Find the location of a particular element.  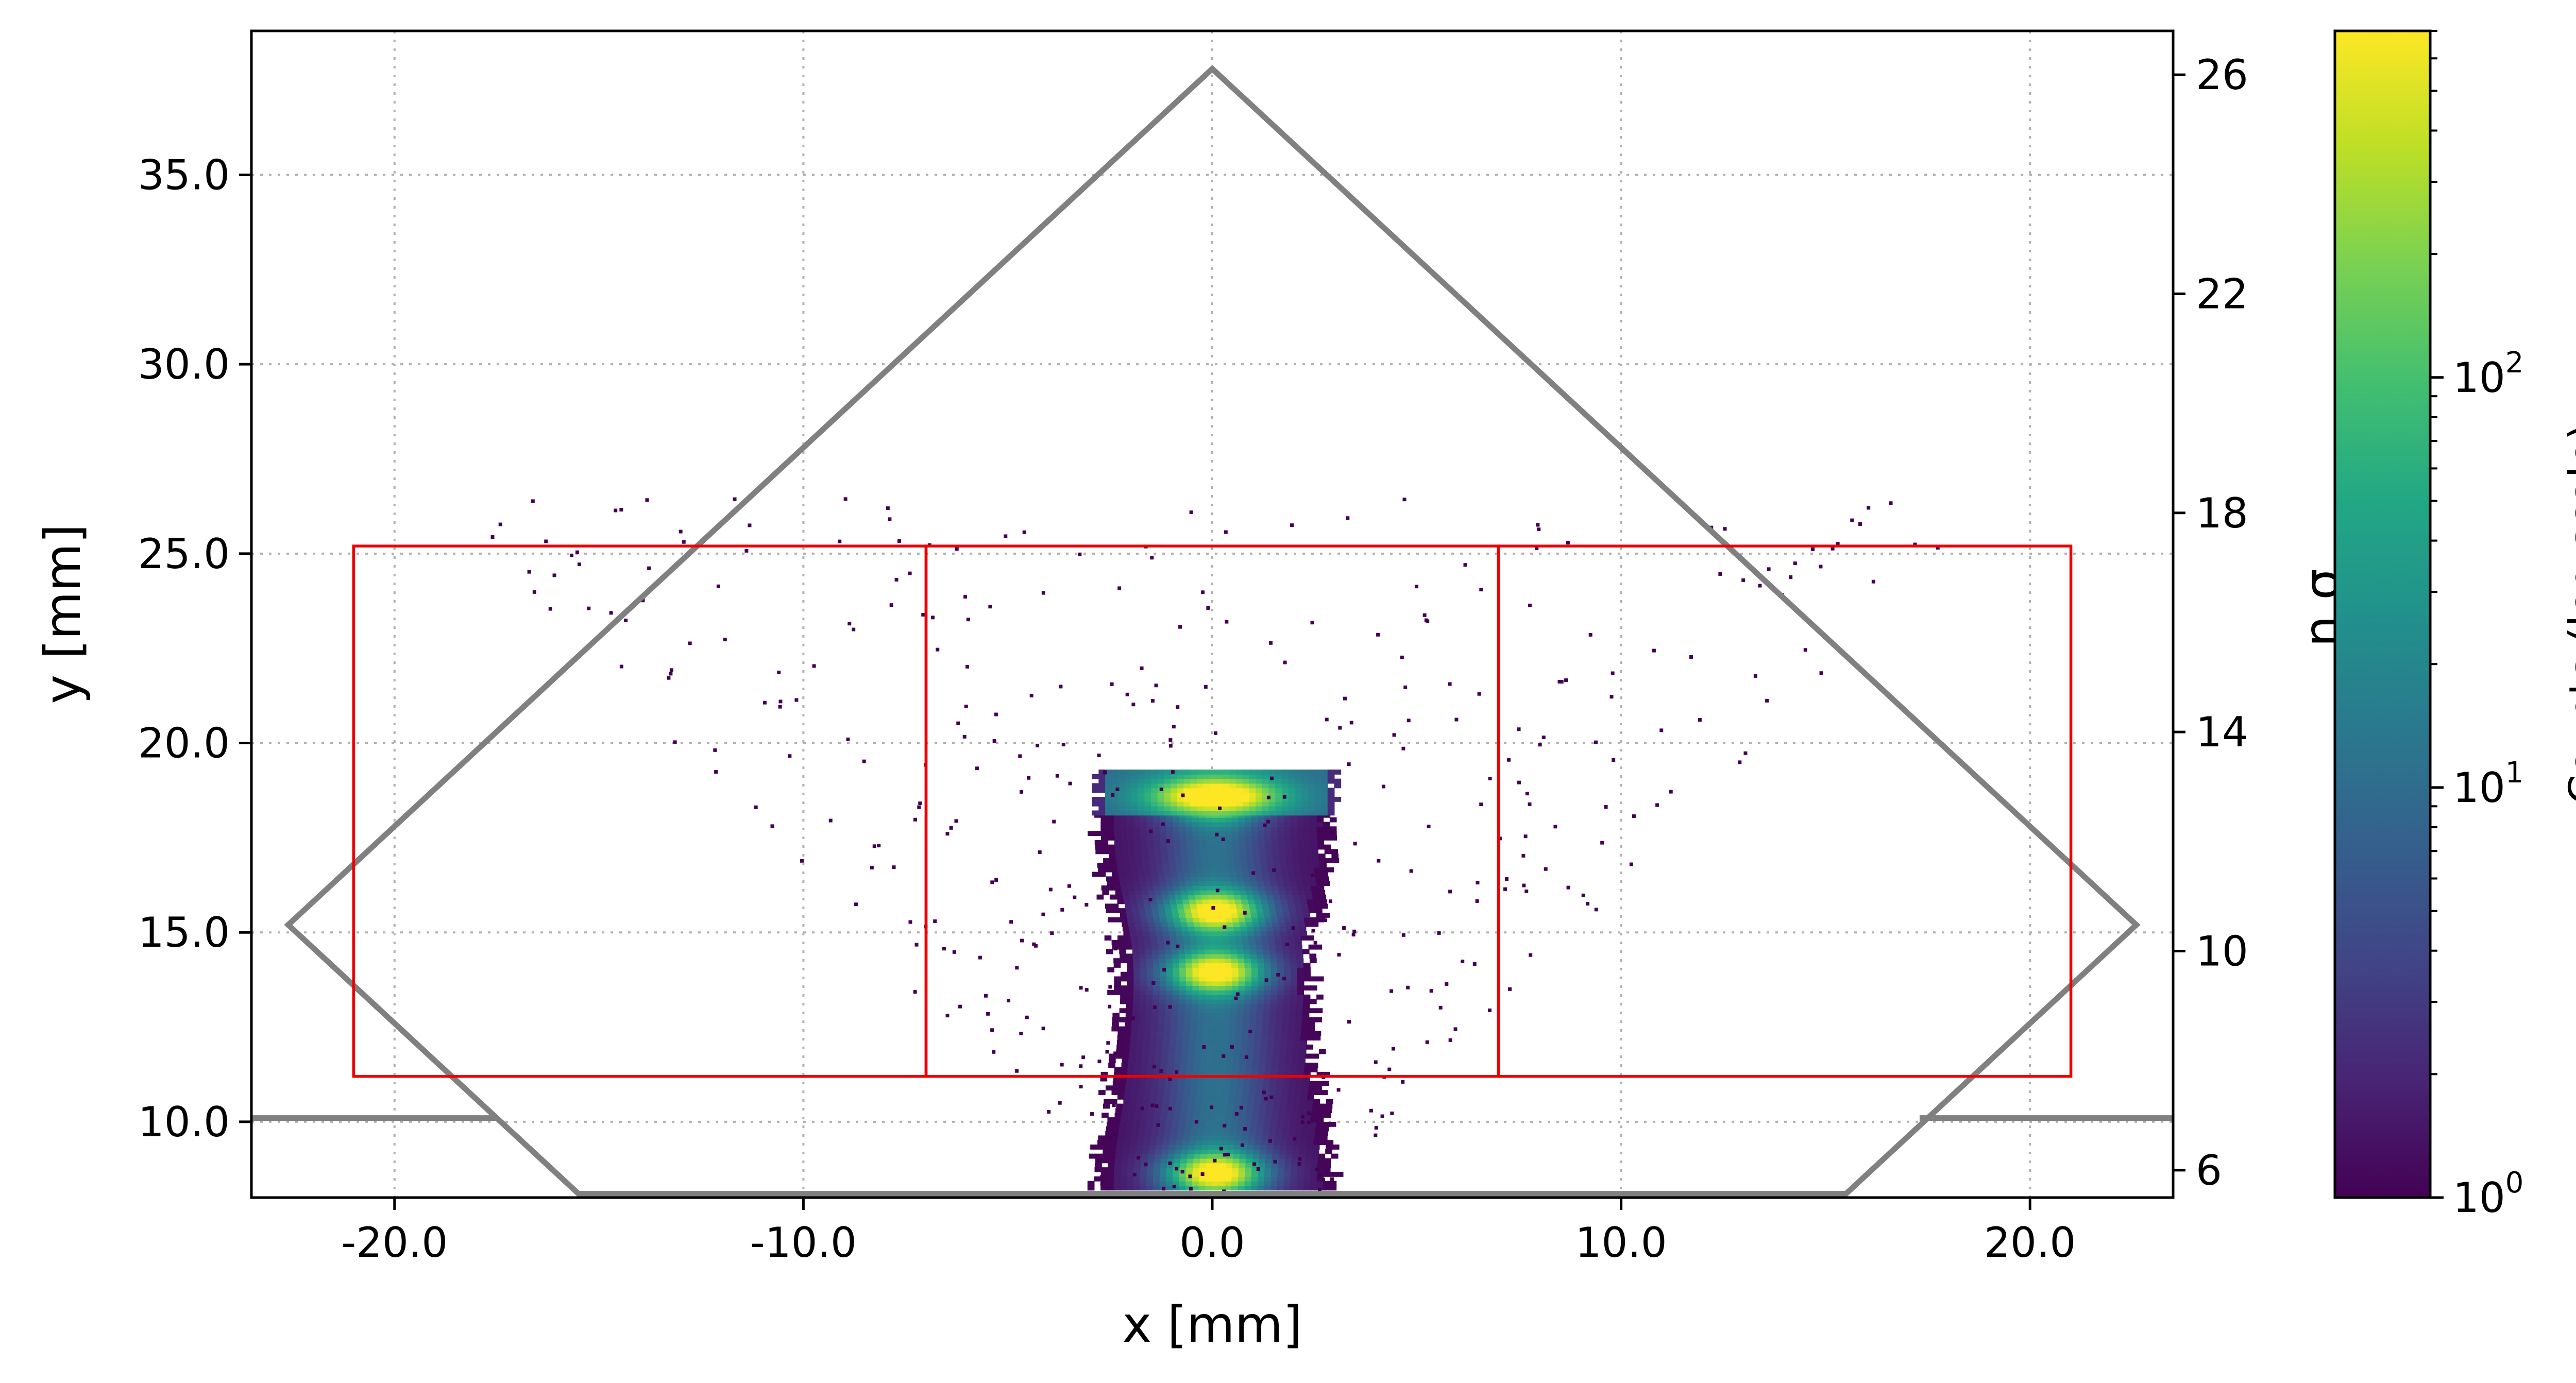

colorbar-tick-label: 102 is located at coordinates (2488, 374).